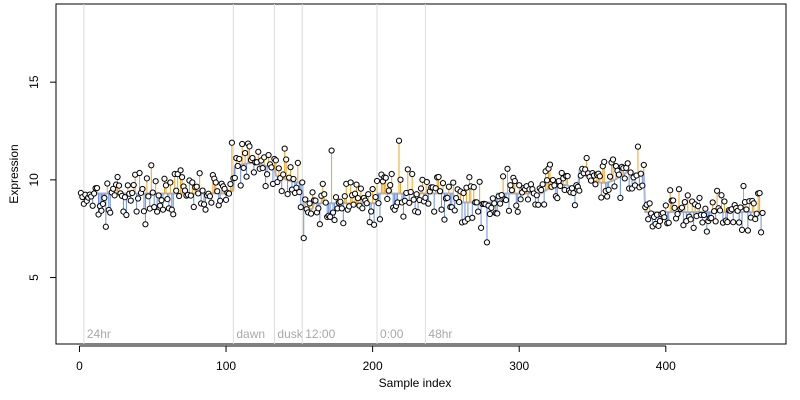  Describe the element at coordinates (392, 334) in the screenshot. I see `event-marker-label: 0:00` at that location.